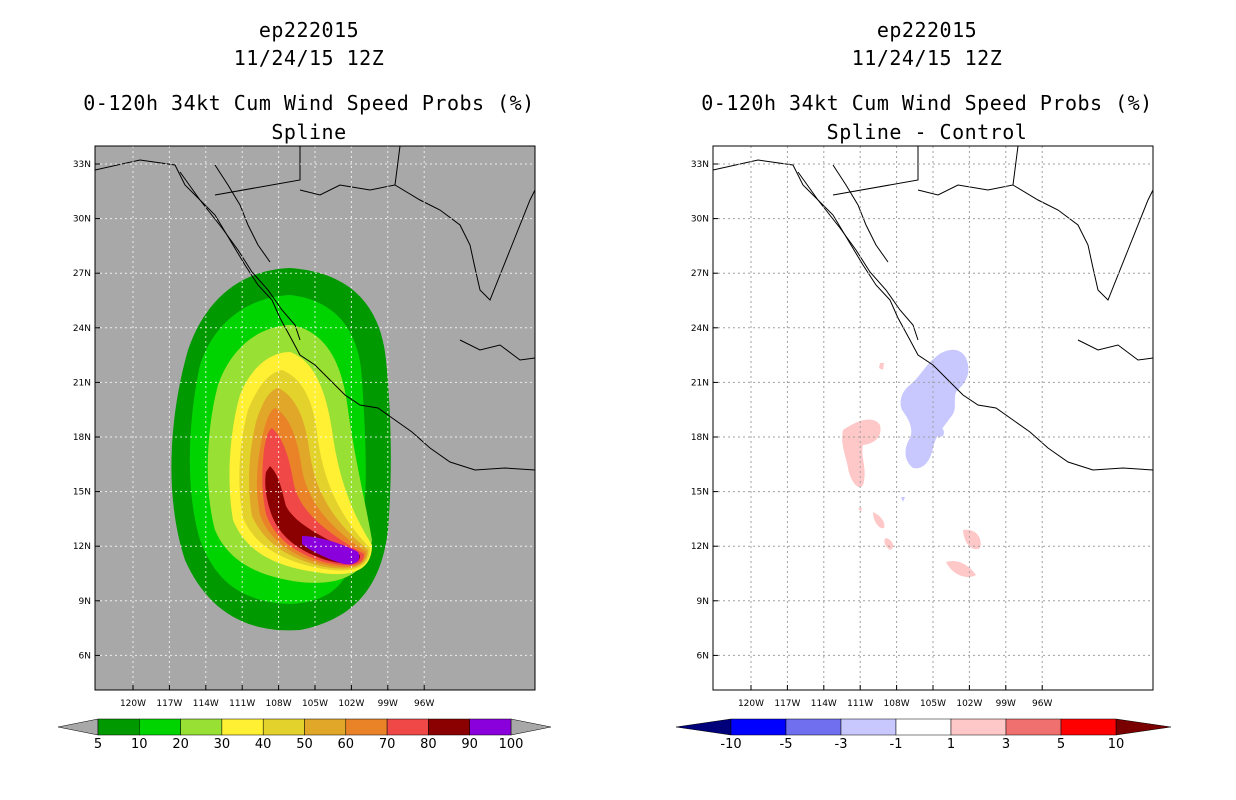 This screenshot has height=800, width=1236. Describe the element at coordinates (82, 329) in the screenshot. I see `y-tick-label: 24N` at that location.